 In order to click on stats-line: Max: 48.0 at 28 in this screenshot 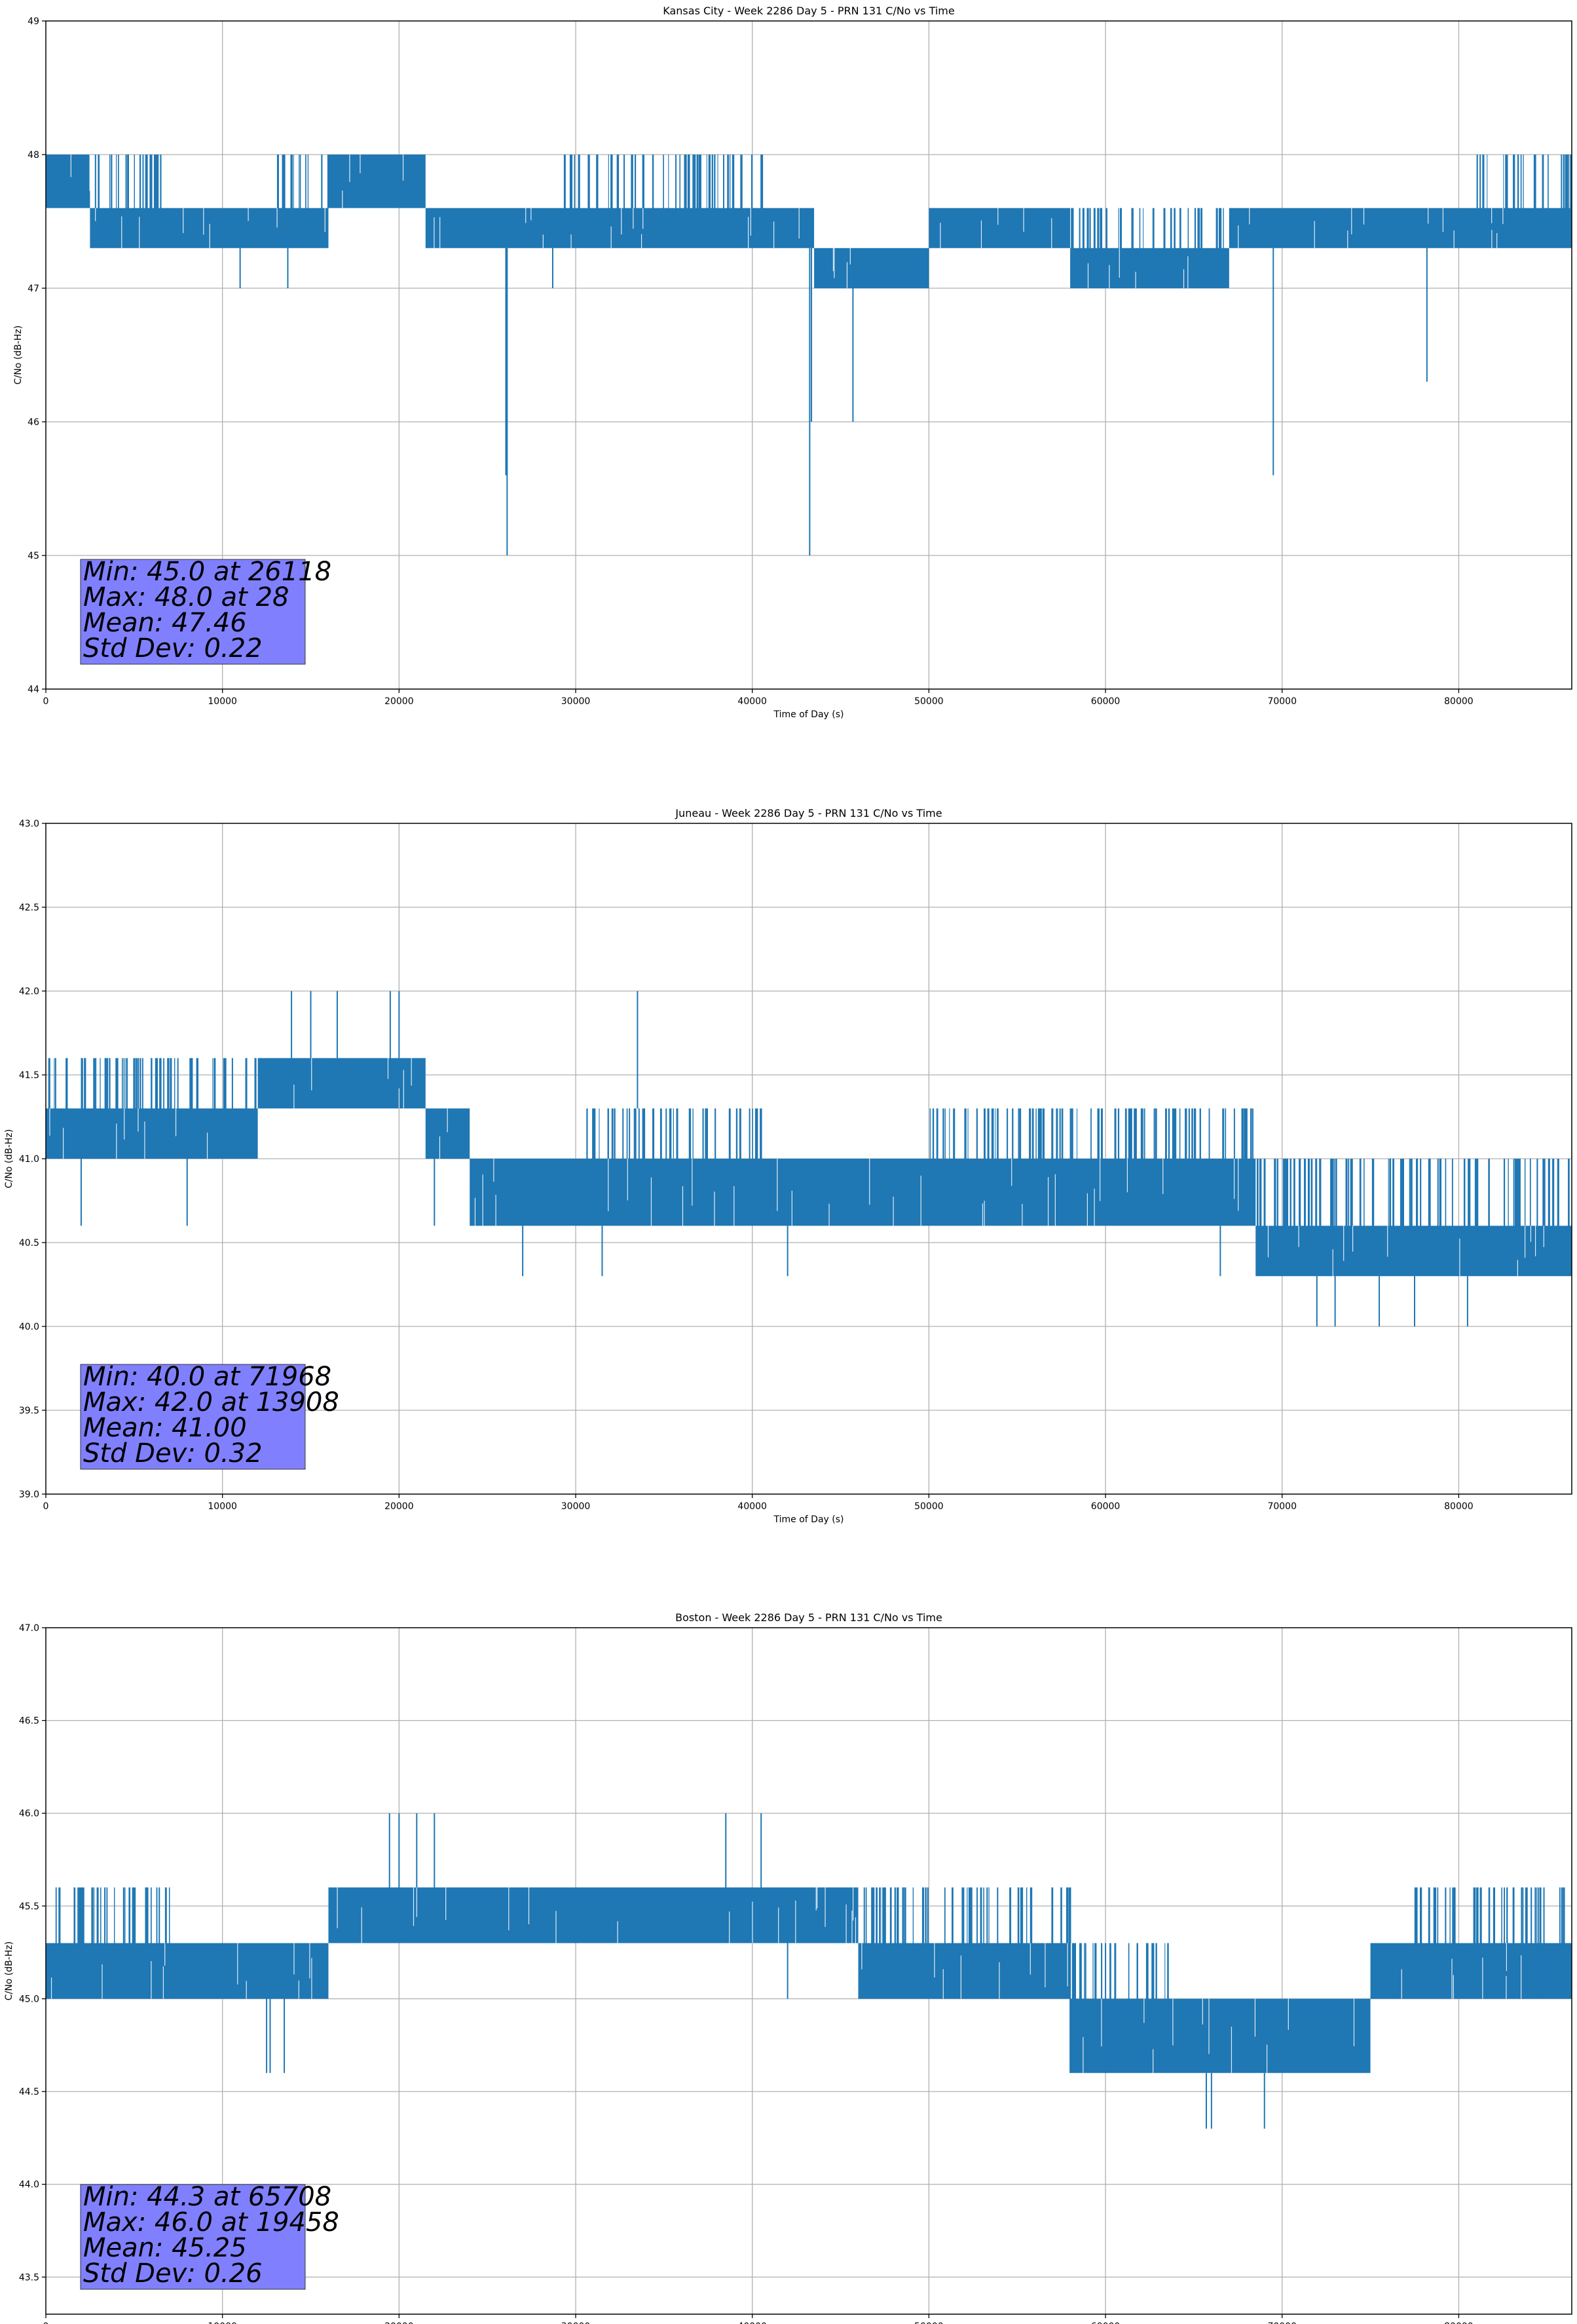, I will do `click(186, 597)`.